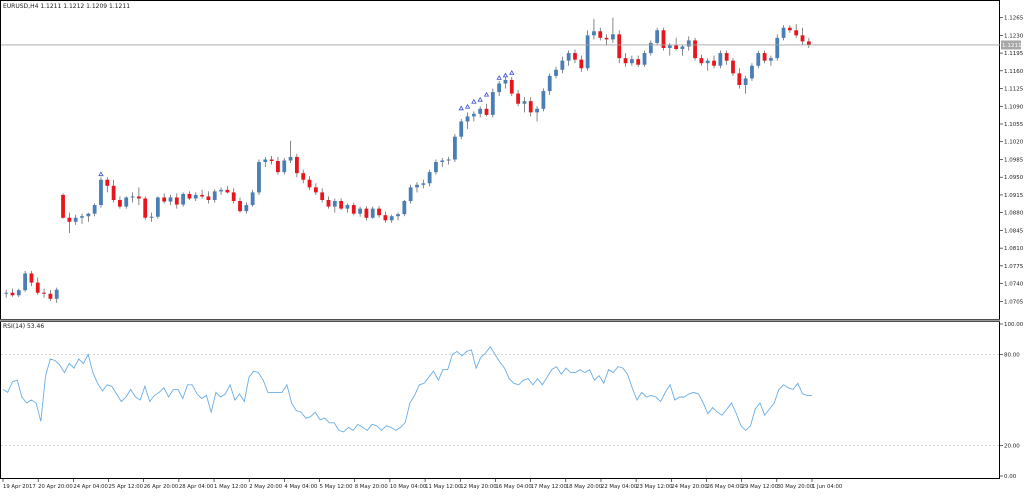  What do you see at coordinates (1014, 36) in the screenshot?
I see `price-tick-label: 1.1230` at bounding box center [1014, 36].